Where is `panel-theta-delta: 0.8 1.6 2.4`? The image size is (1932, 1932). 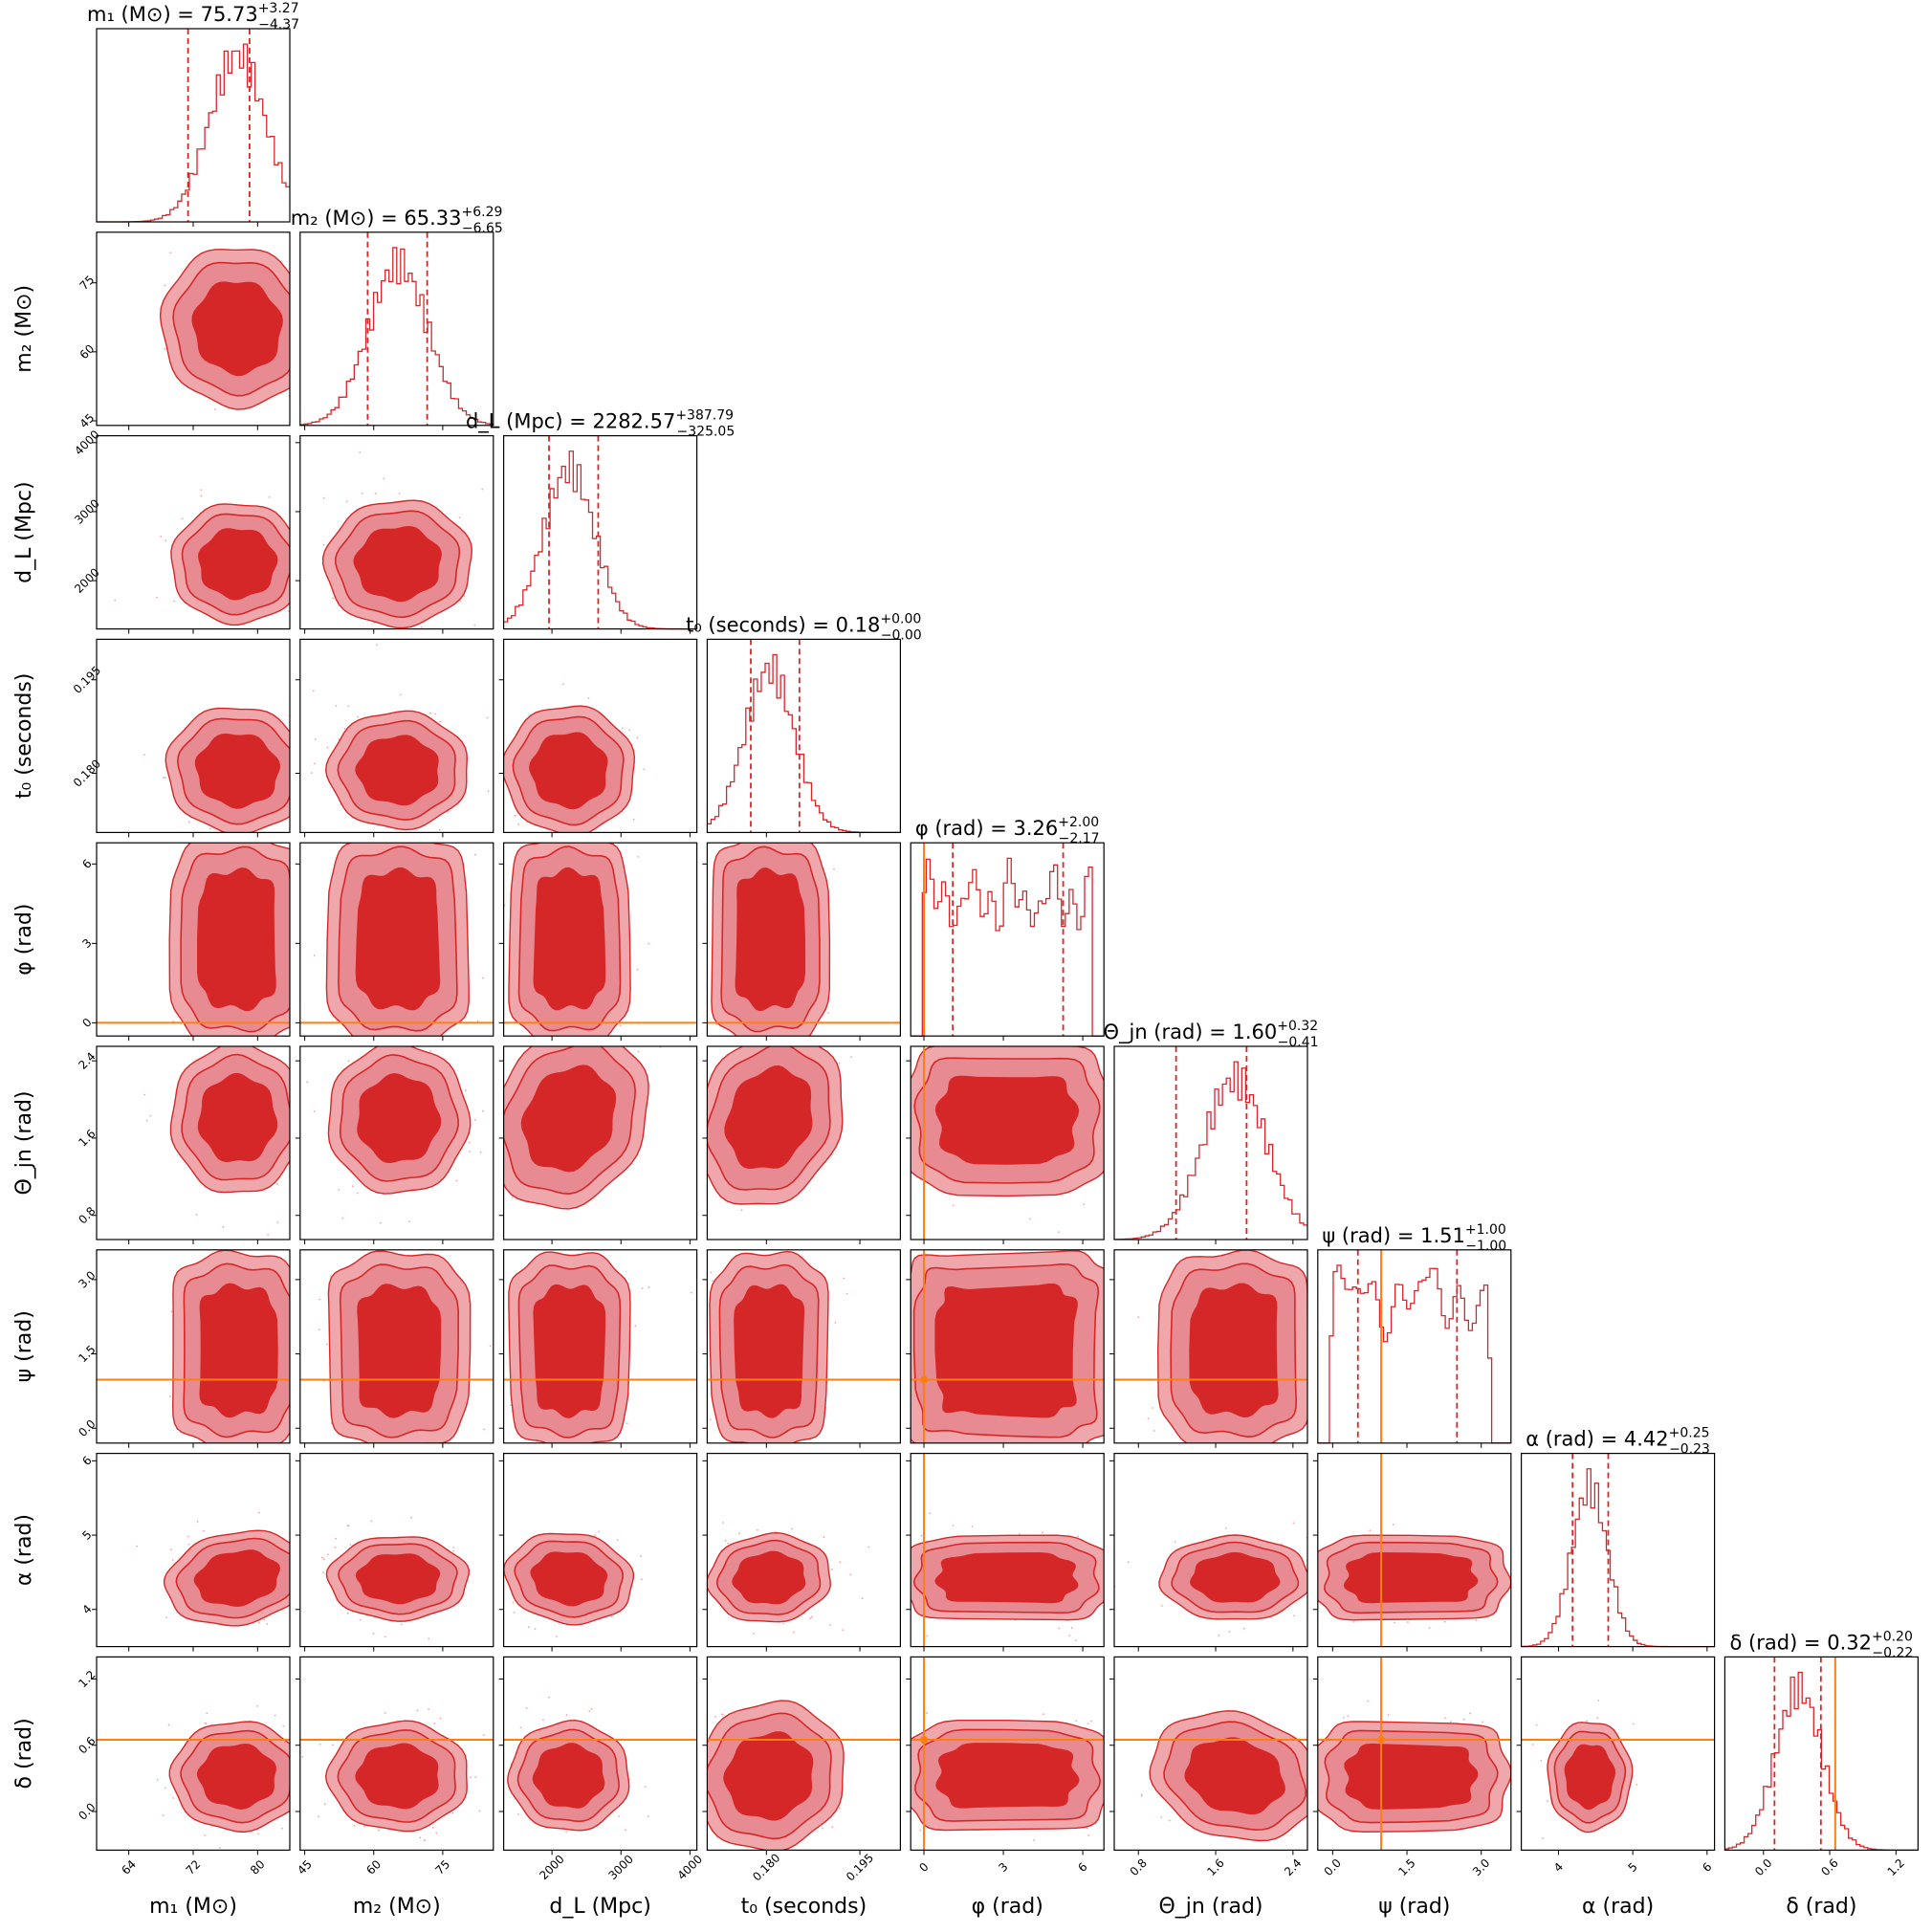 panel-theta-delta: 0.8 1.6 2.4 is located at coordinates (1208, 1767).